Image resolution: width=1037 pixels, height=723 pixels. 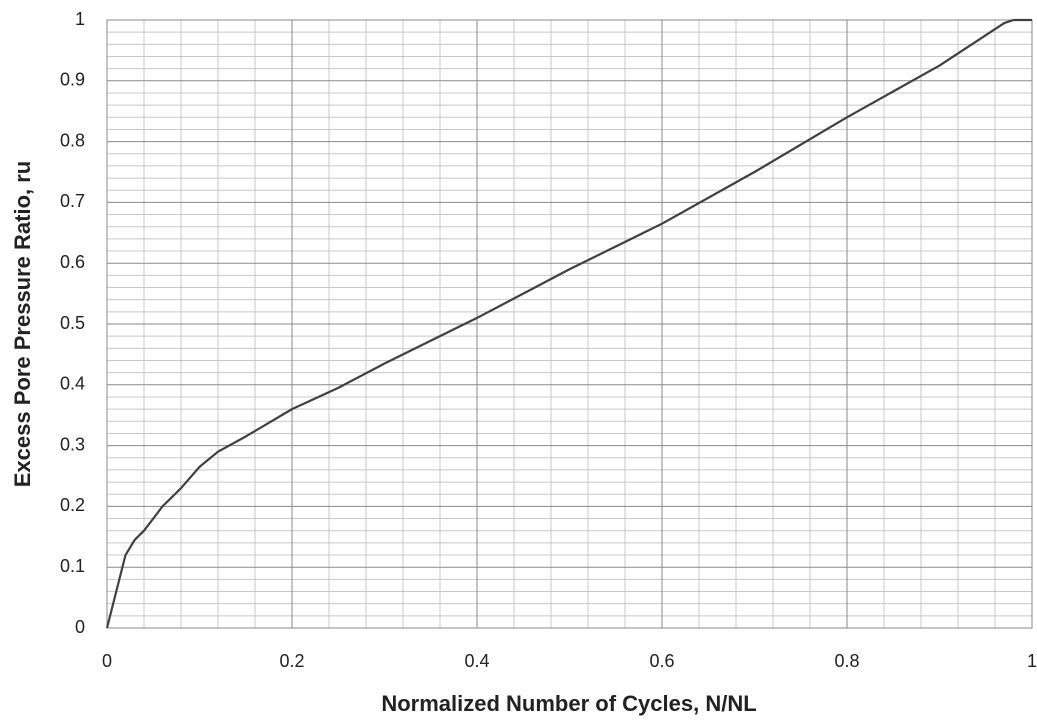 I want to click on x-tick-label: 0.8, so click(x=846, y=661).